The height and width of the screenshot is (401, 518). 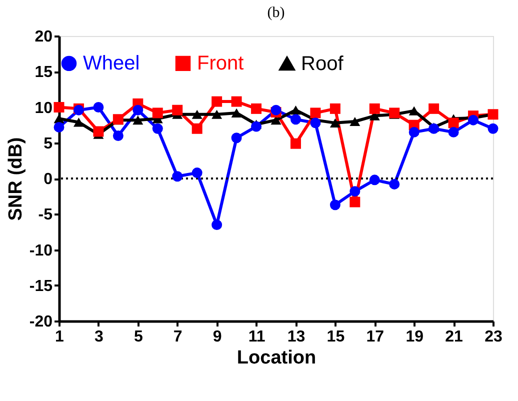 I want to click on y-tick-label: 5, so click(x=48, y=143).